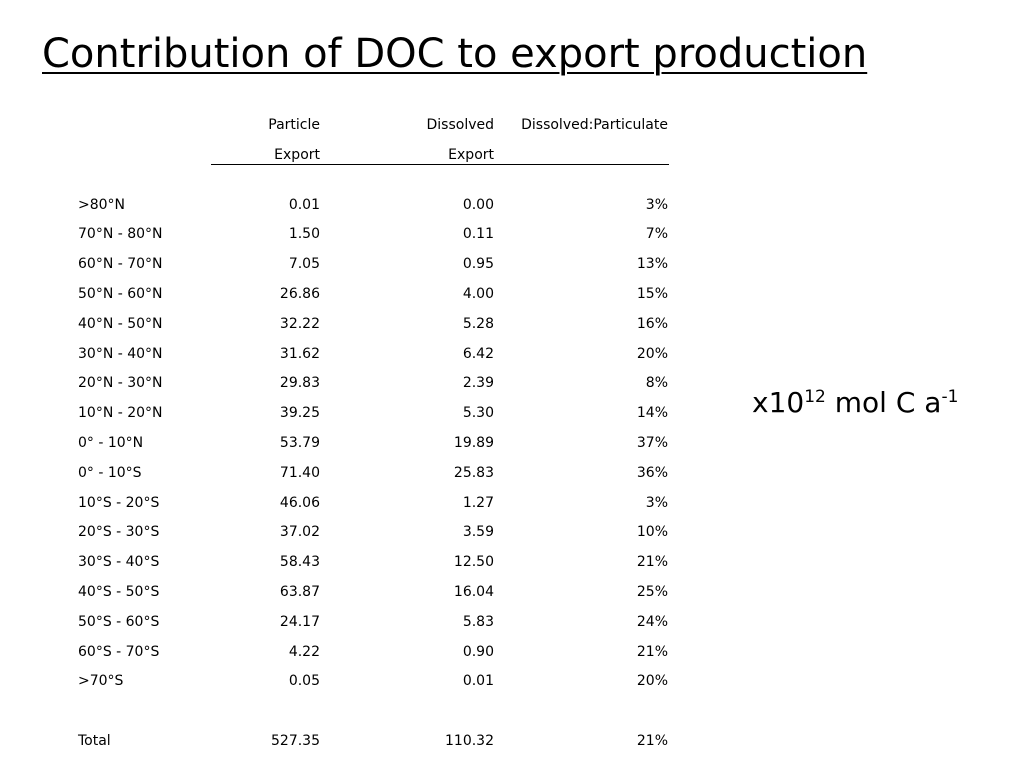 This screenshot has height=768, width=1024. What do you see at coordinates (374, 414) in the screenshot?
I see `table-row: 10°N - 20°N 39.25 5.30 14%` at bounding box center [374, 414].